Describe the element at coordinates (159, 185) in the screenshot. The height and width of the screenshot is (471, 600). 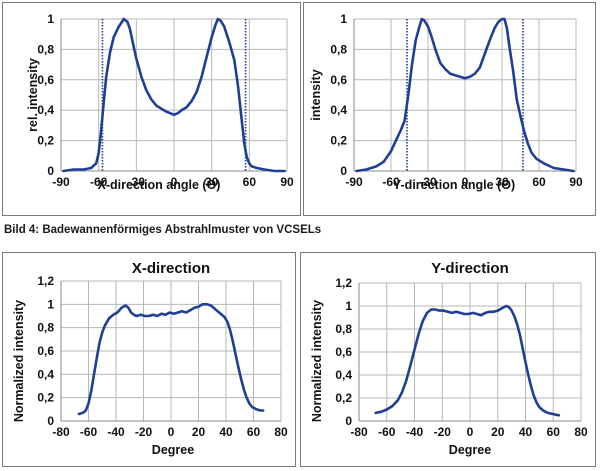
I see `x-axis-label: X-direction angle (Θ)` at that location.